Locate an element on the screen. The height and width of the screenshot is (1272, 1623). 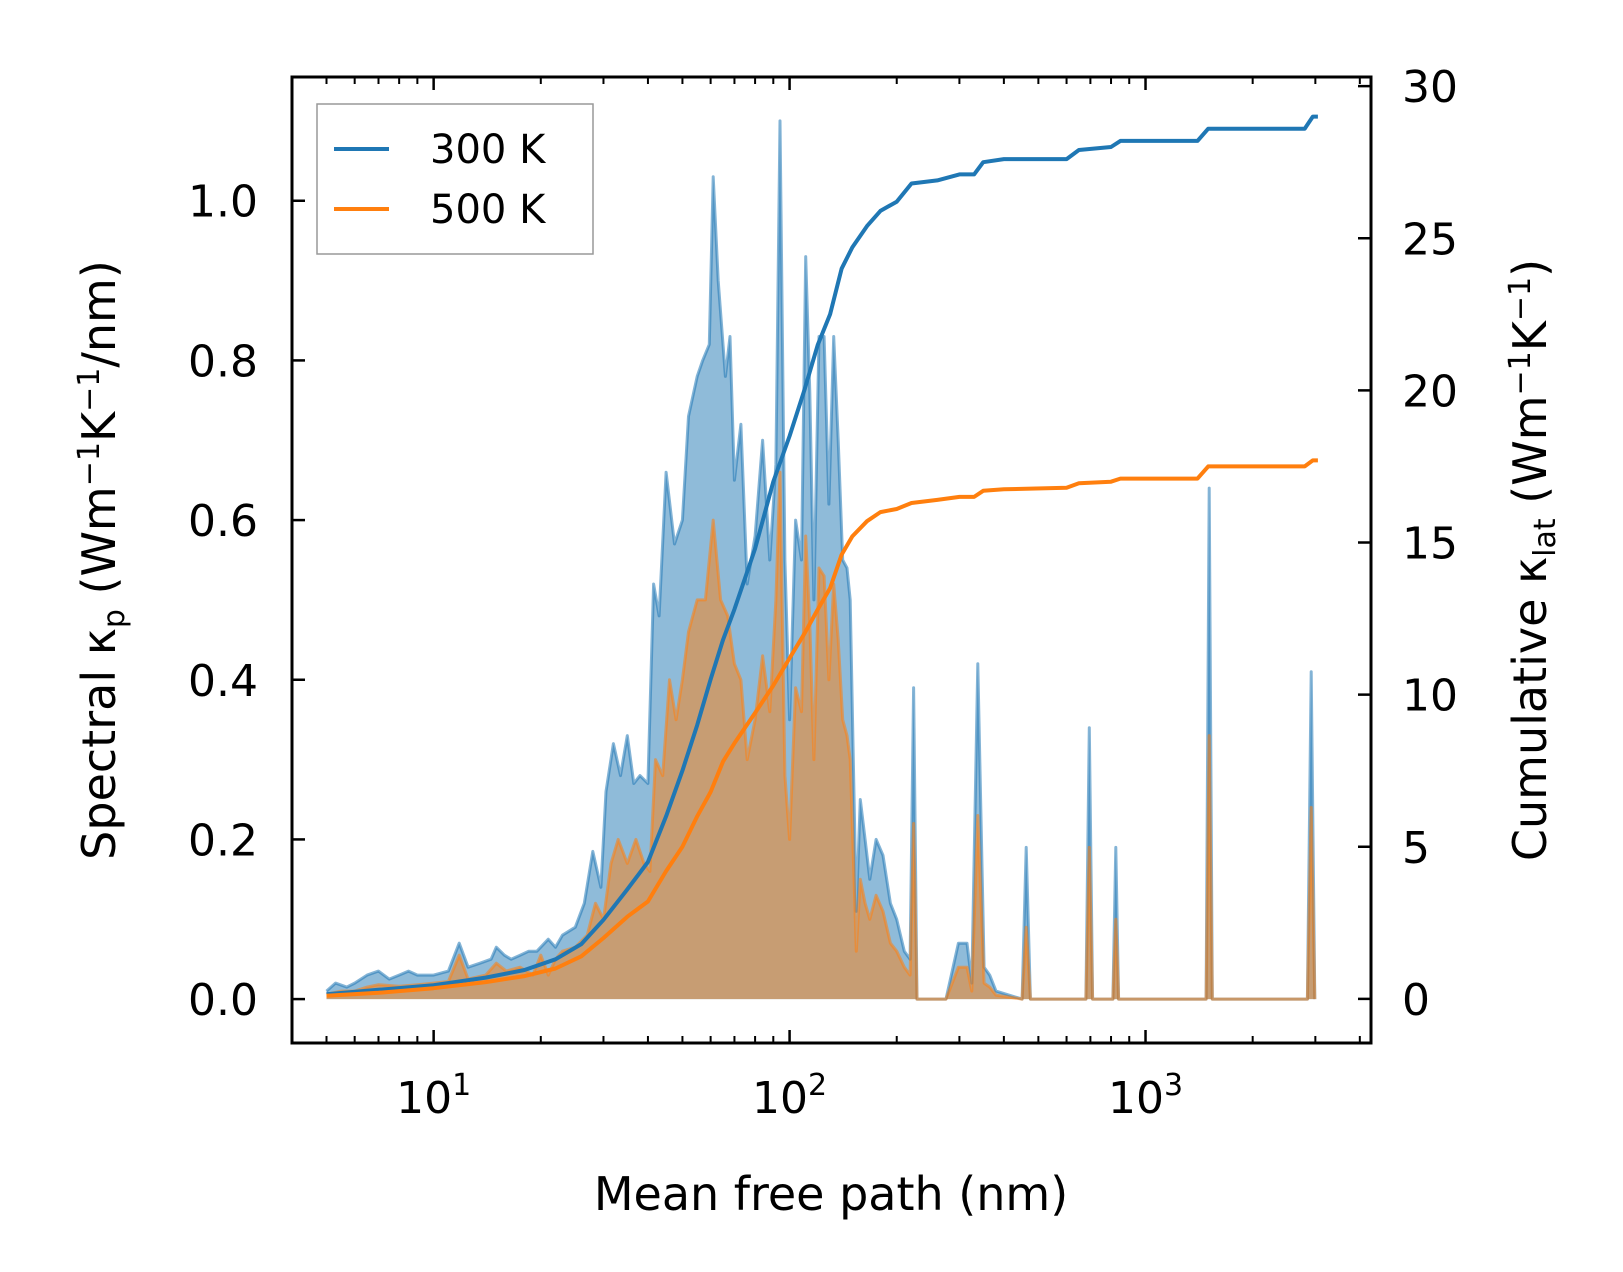
y-right-label-sup1: −1 is located at coordinates (1520, 373).